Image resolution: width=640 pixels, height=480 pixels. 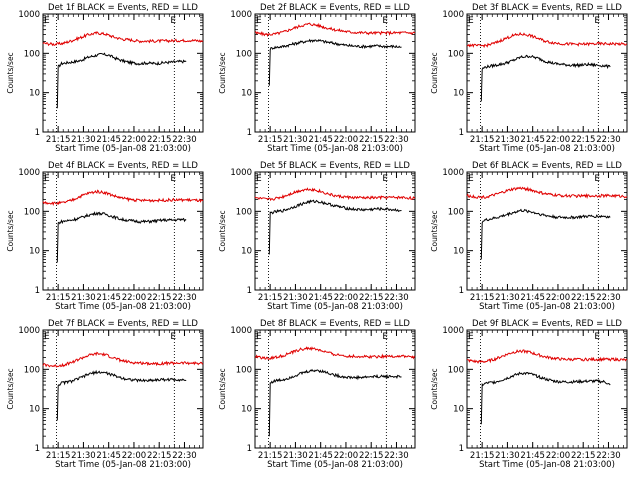 What do you see at coordinates (547, 8) in the screenshot?
I see `chart-title: Det 3f BLACK = Events, RED = LLD` at bounding box center [547, 8].